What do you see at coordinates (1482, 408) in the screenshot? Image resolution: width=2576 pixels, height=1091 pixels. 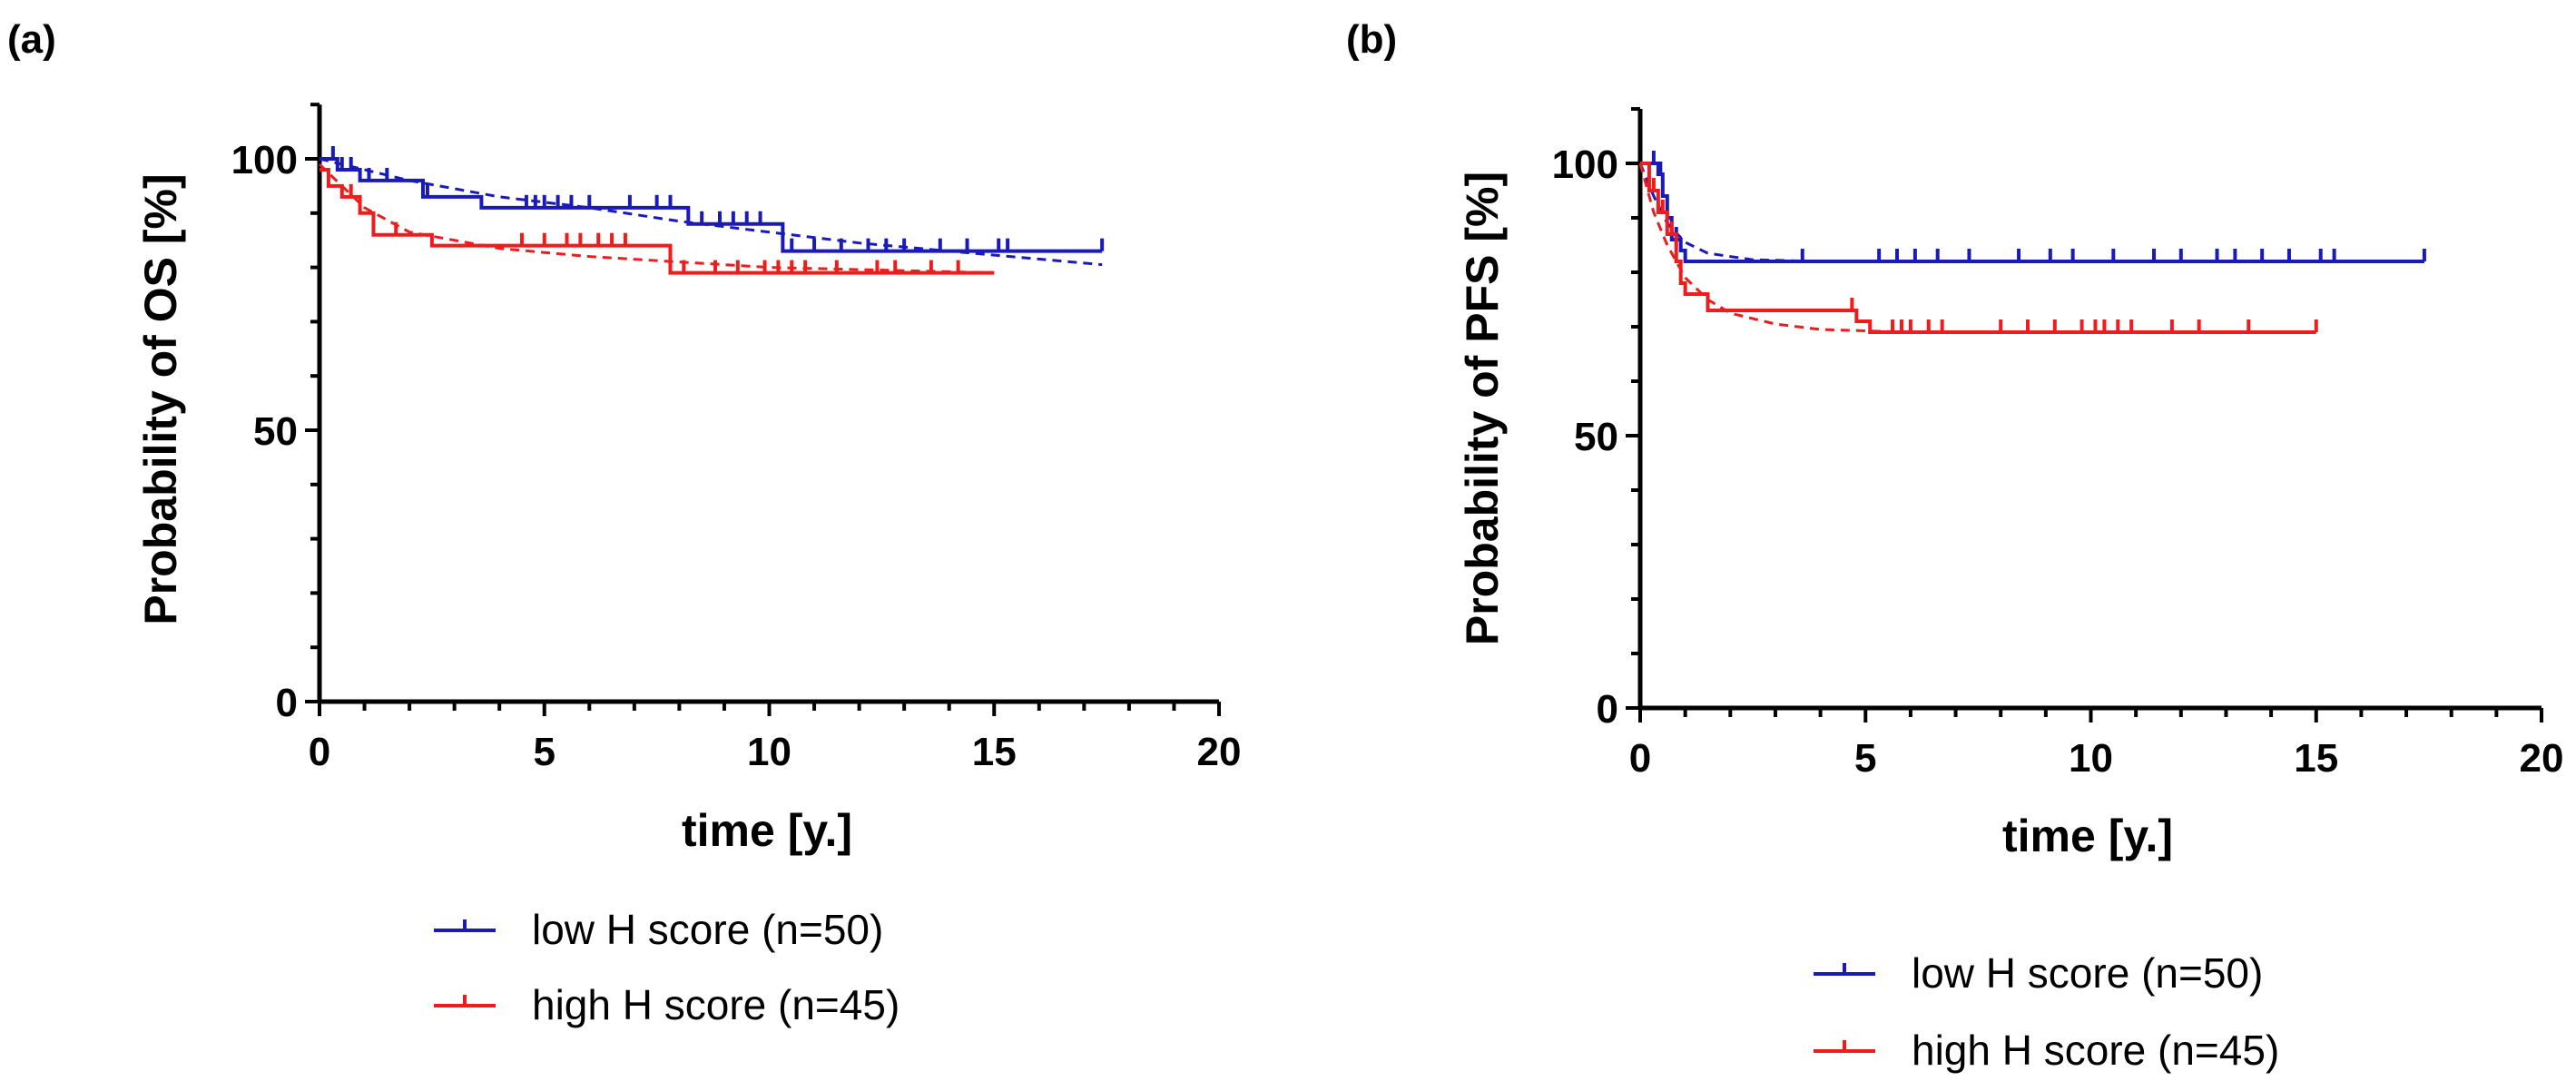 I see `y-axis-label-pfs: Probability of PFS [%]` at bounding box center [1482, 408].